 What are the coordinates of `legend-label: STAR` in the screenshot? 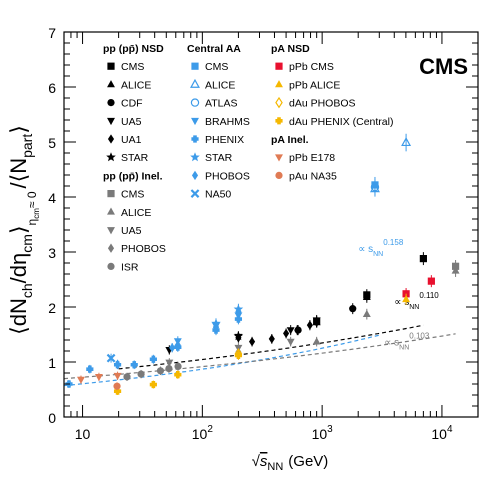 It's located at (135, 158).